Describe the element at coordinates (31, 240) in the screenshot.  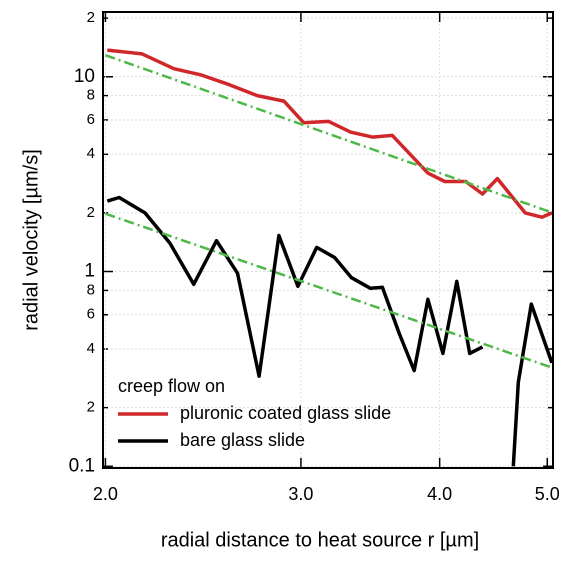
I see `y-axis-label: radial velocity [µm/s]` at that location.